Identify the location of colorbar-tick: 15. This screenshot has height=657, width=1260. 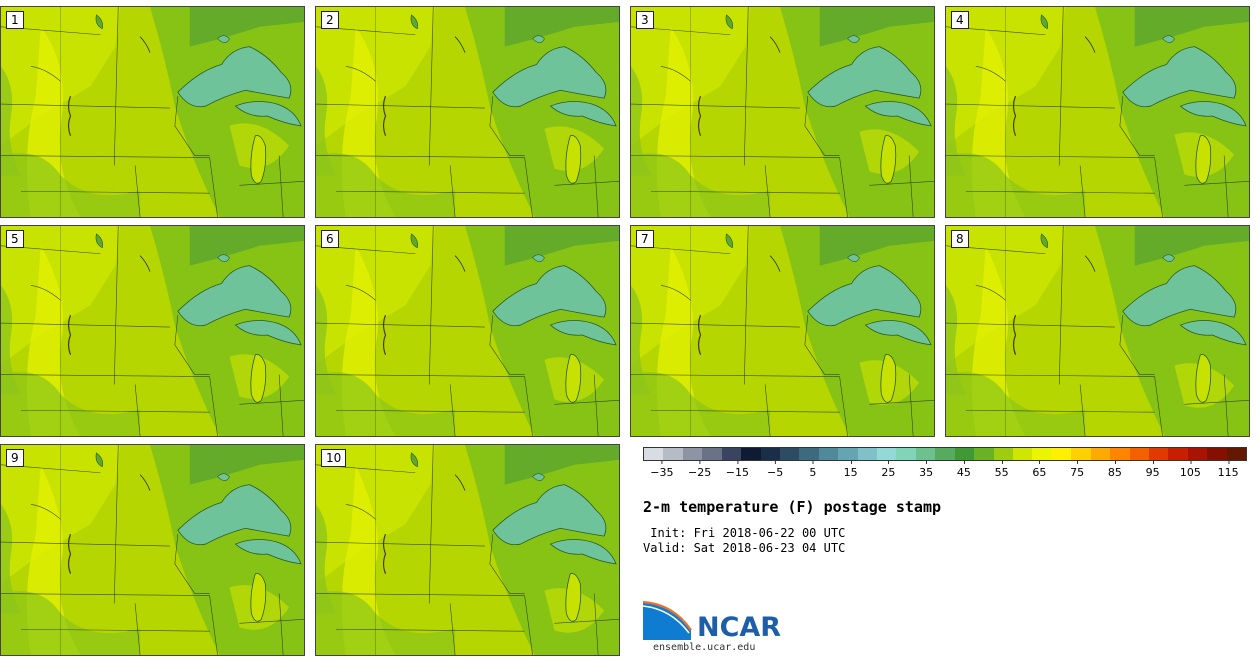
(851, 470).